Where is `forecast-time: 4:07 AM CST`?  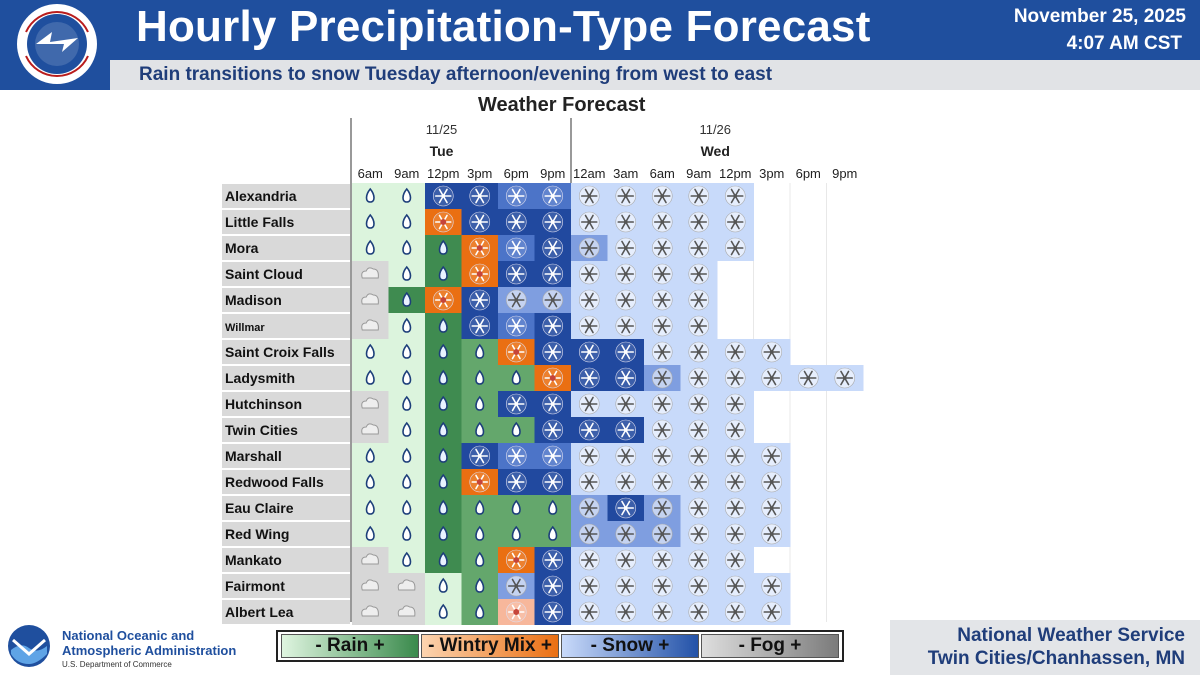
forecast-time: 4:07 AM CST is located at coordinates (1124, 43).